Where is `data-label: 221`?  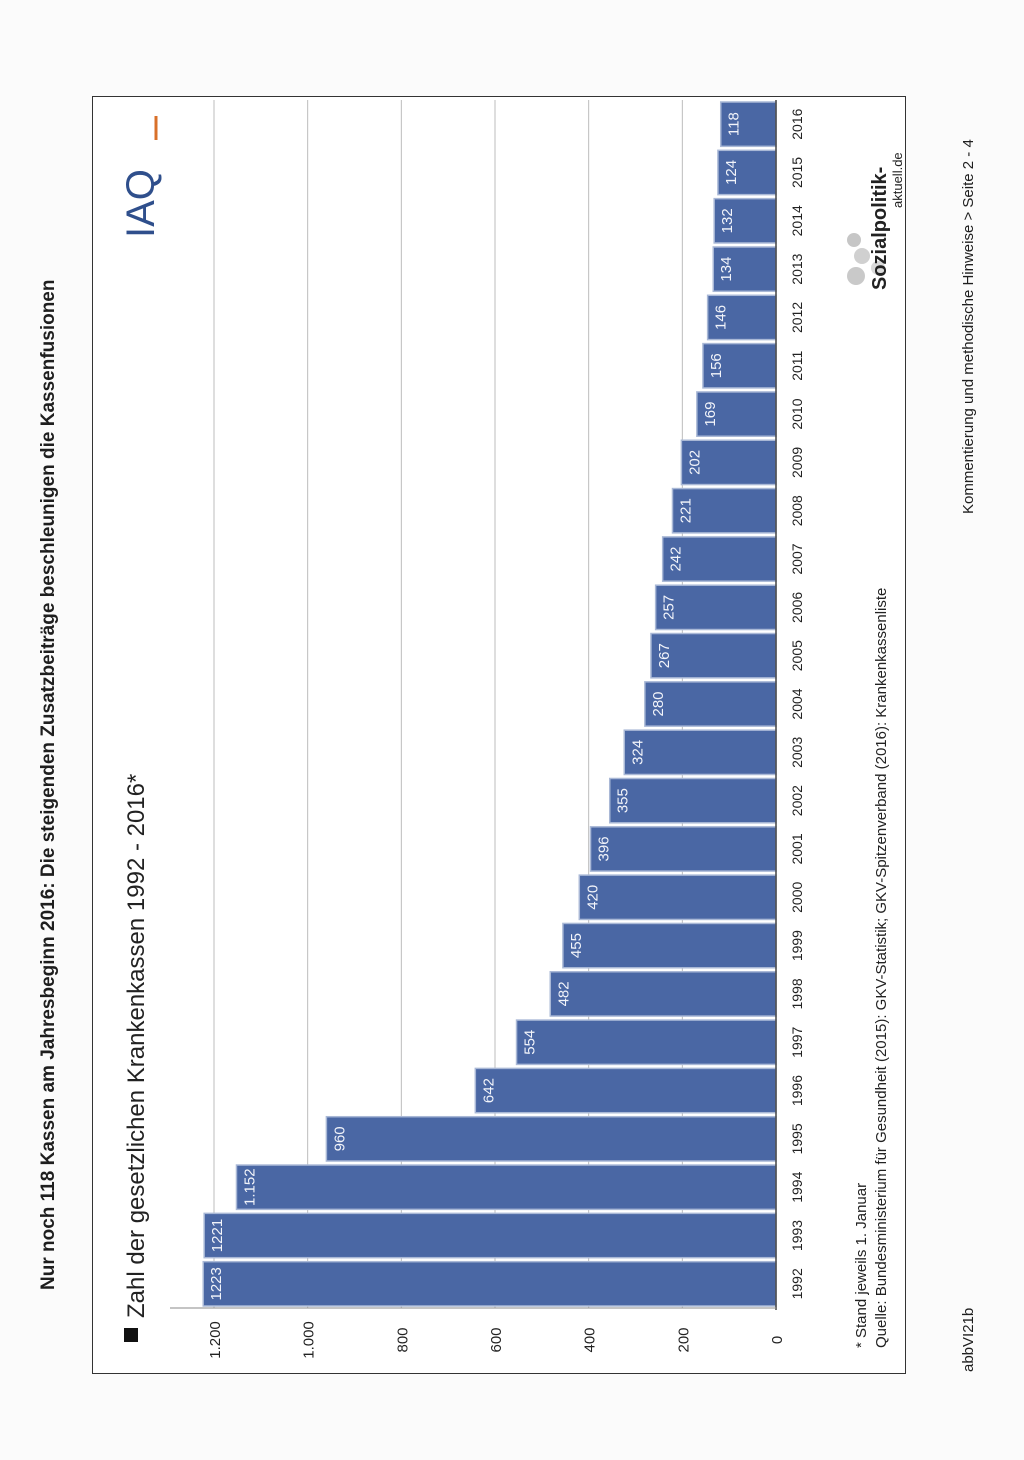
data-label: 221 is located at coordinates (685, 510).